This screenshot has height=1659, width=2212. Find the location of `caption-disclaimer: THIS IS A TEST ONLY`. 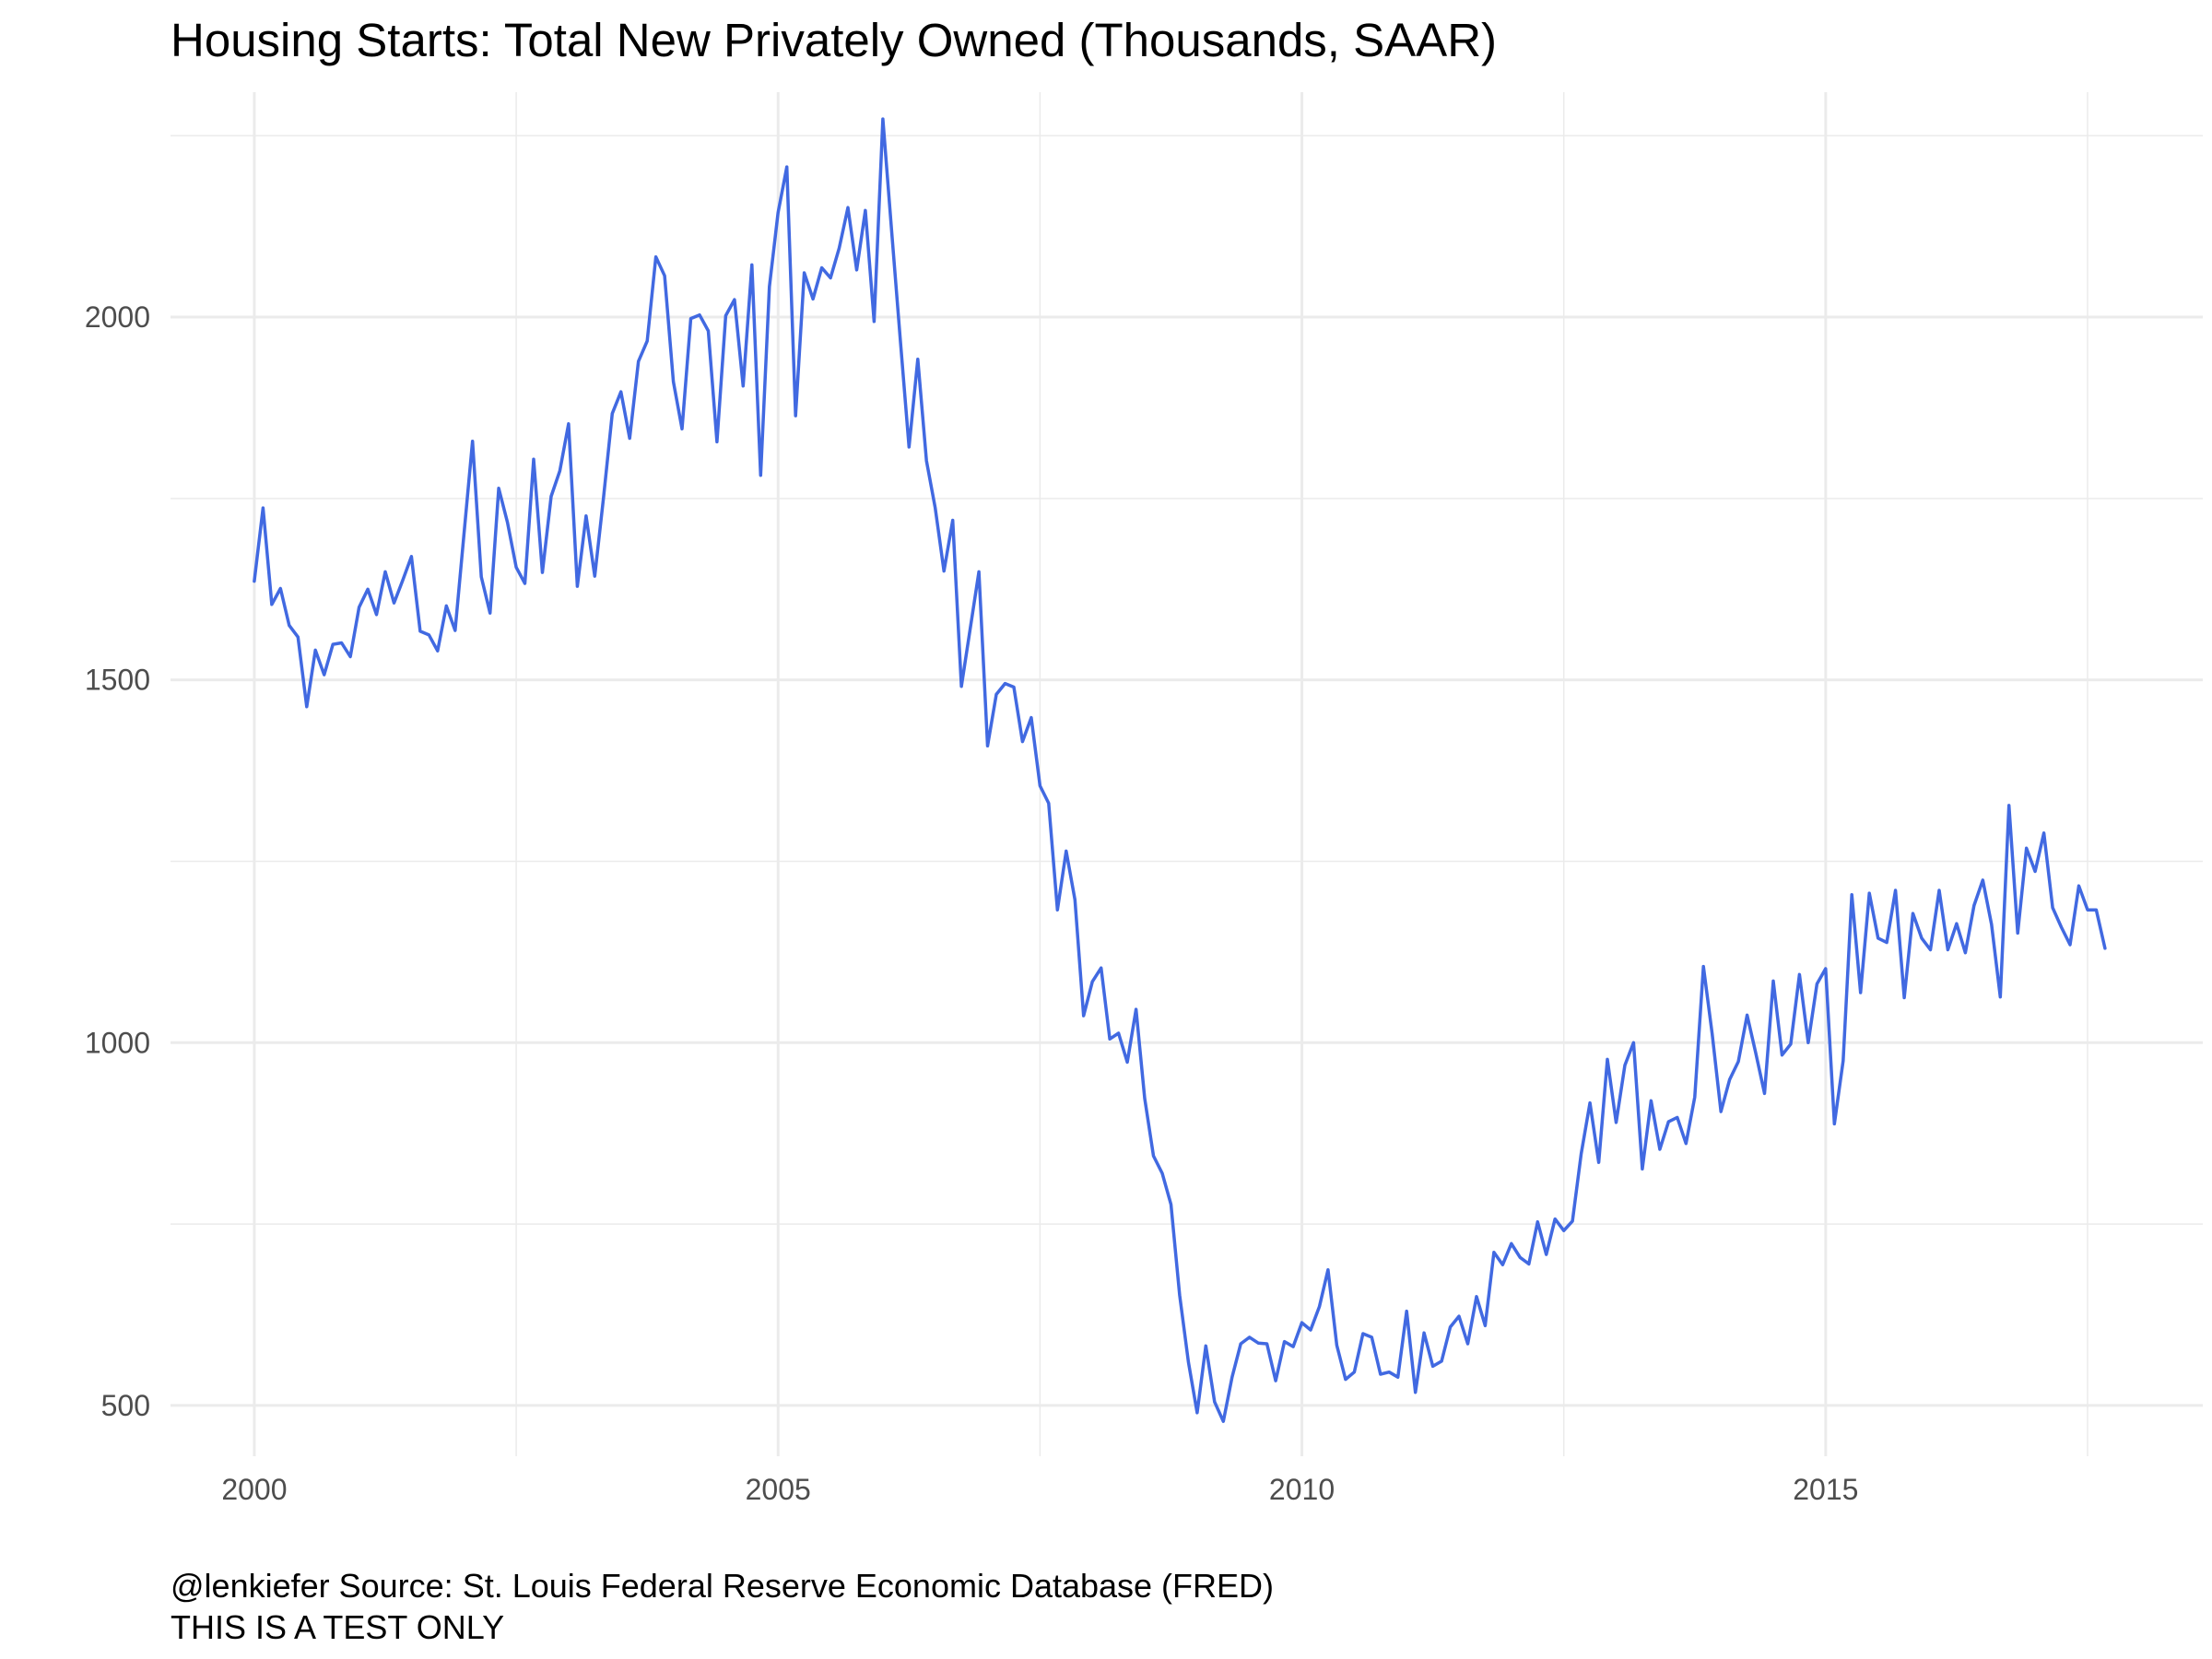

caption-disclaimer: THIS IS A TEST ONLY is located at coordinates (338, 1627).